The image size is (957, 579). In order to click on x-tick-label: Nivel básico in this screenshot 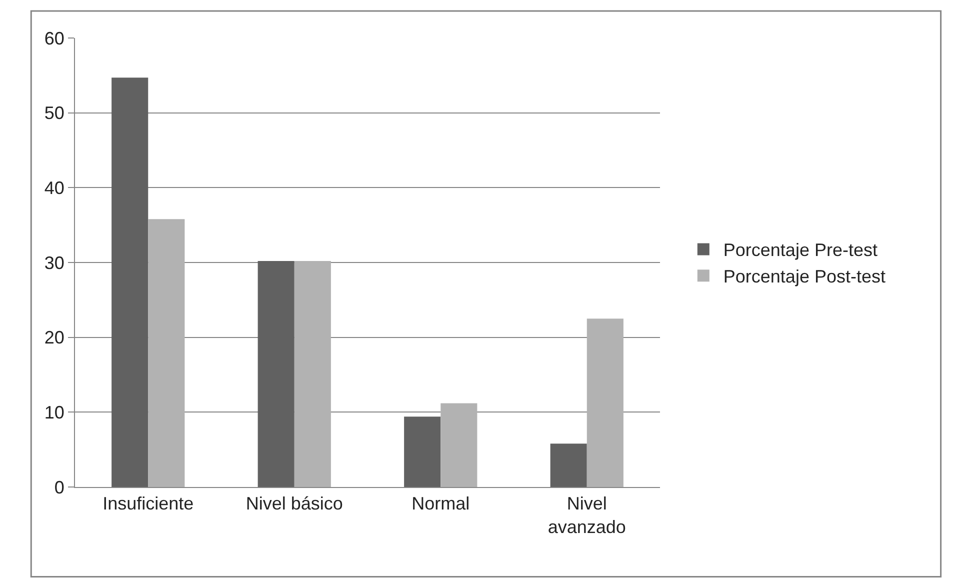, I will do `click(294, 504)`.